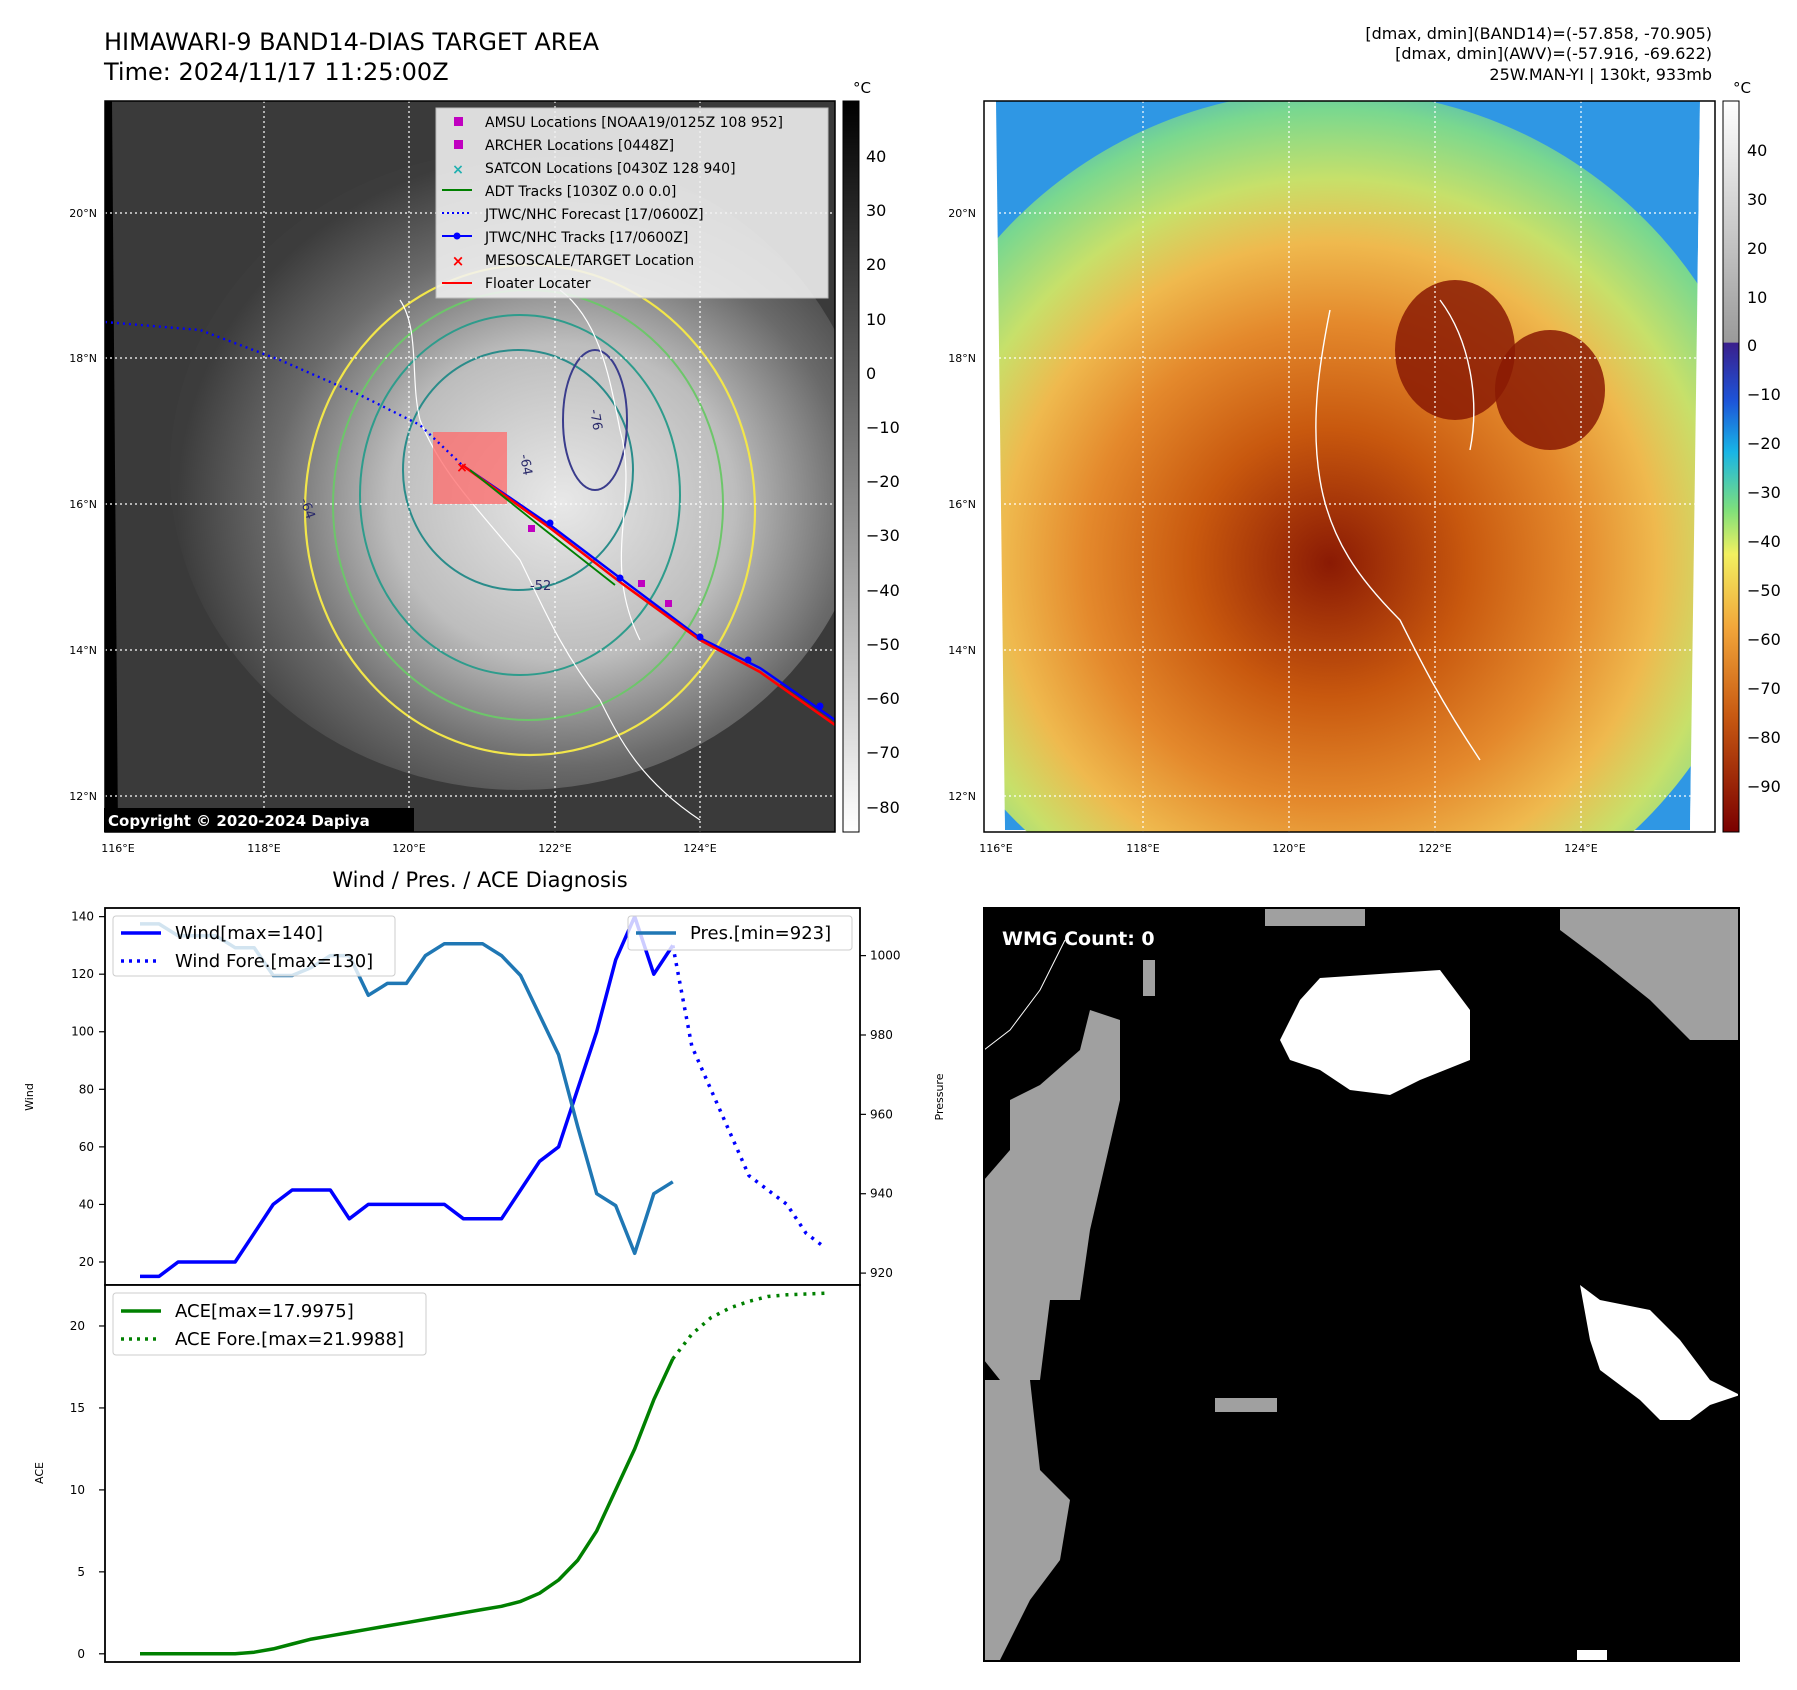 The image size is (1797, 1690). What do you see at coordinates (1600, 74) in the screenshot?
I see `storm-info: 25W.MAN-YI | 130kt, 933mb` at bounding box center [1600, 74].